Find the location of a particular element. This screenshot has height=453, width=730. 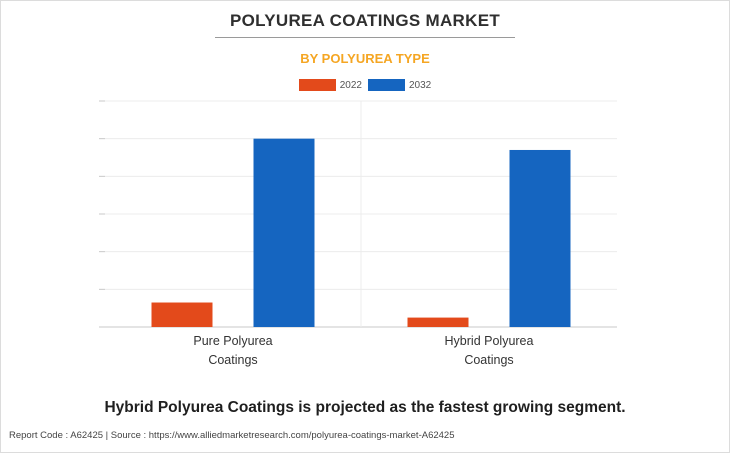

x-tick-label: Hybrid Polyurea Coatings is located at coordinates (489, 350).